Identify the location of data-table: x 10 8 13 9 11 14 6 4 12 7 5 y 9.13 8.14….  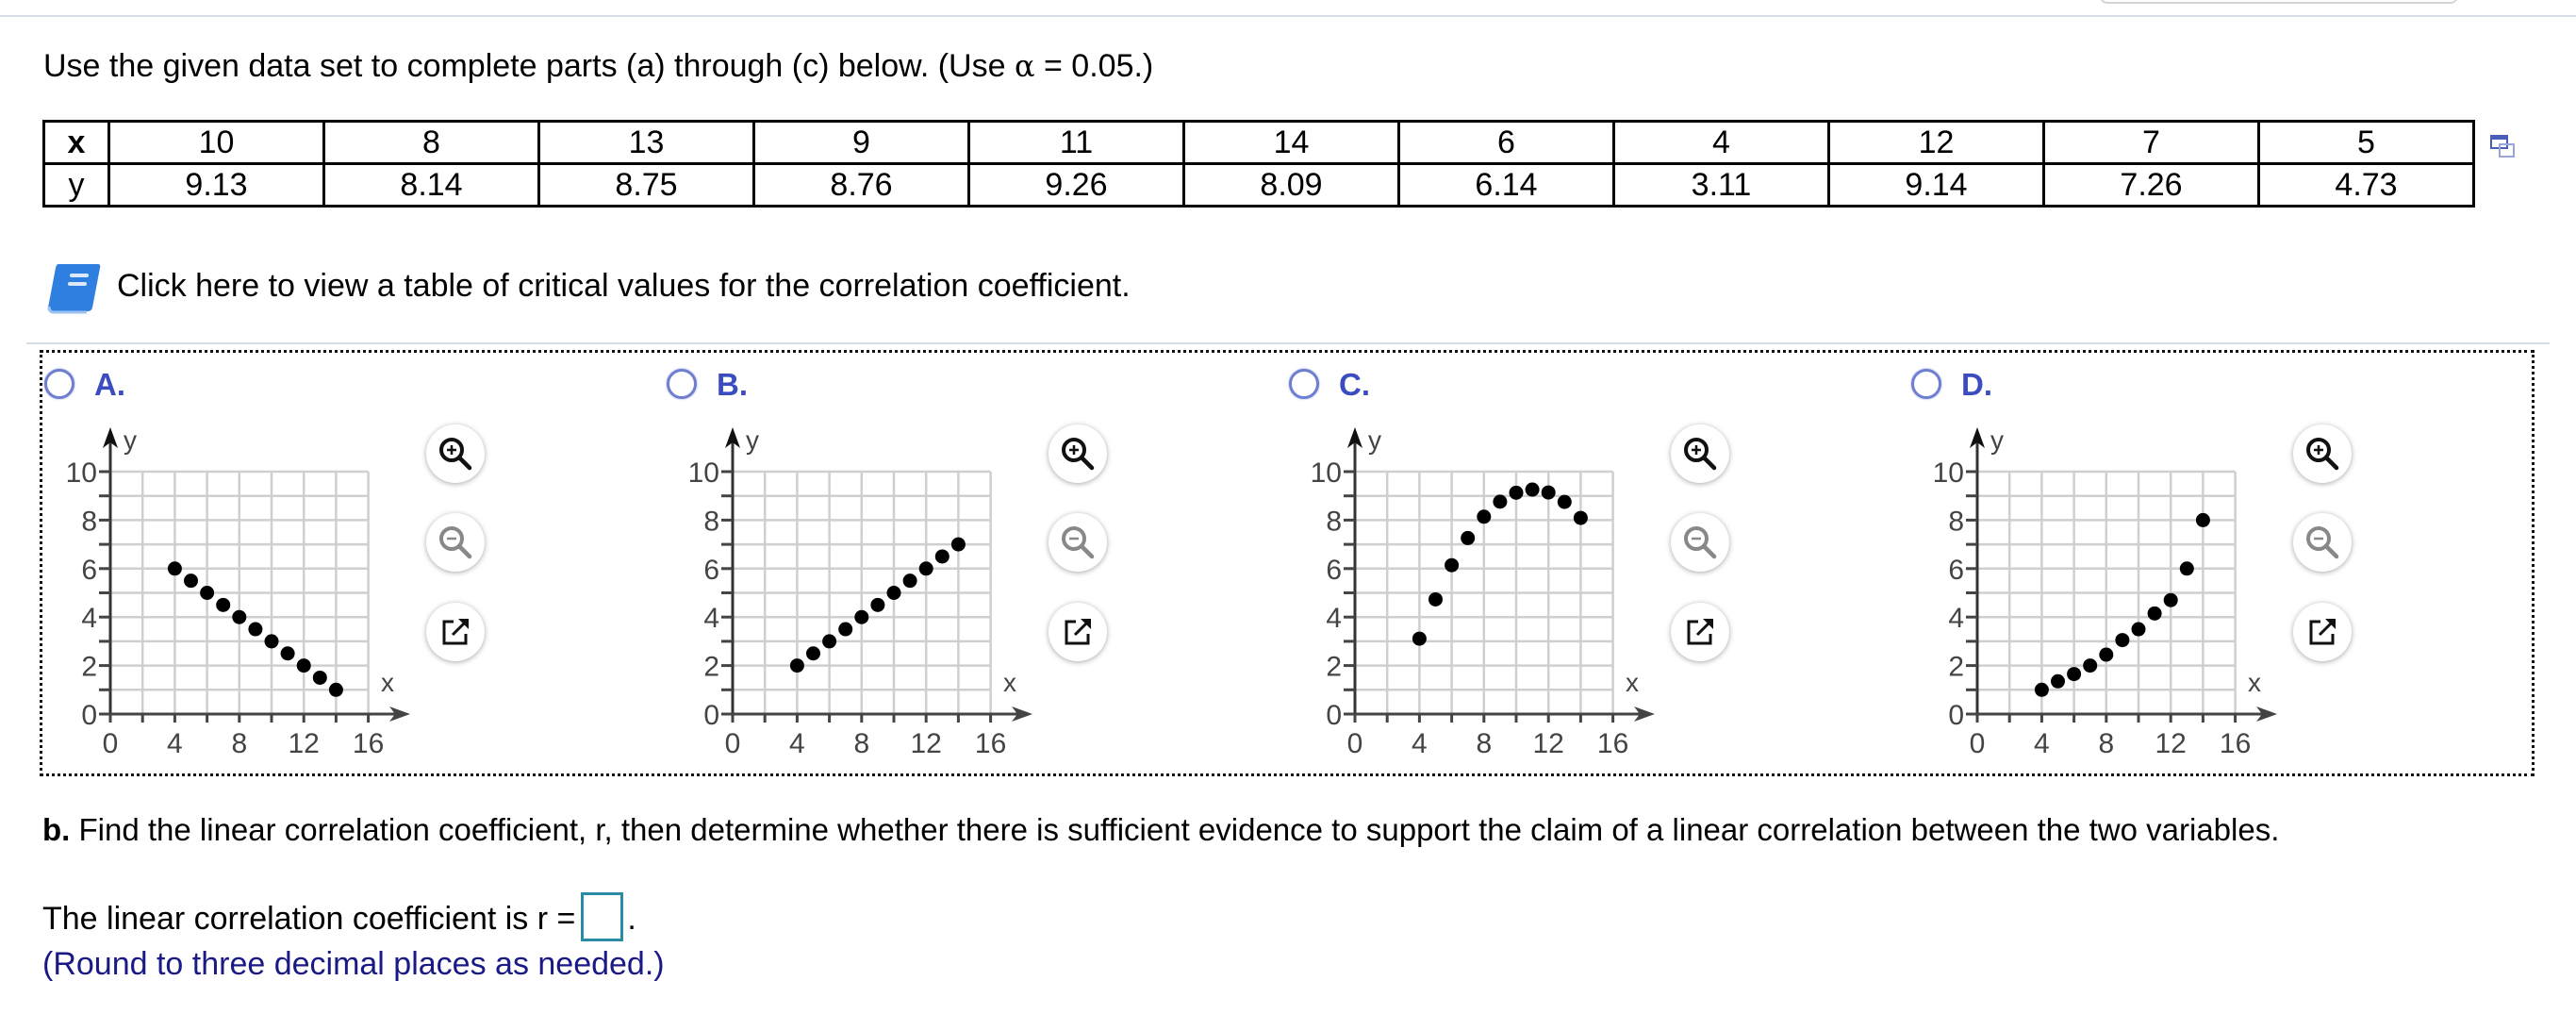
(1258, 164).